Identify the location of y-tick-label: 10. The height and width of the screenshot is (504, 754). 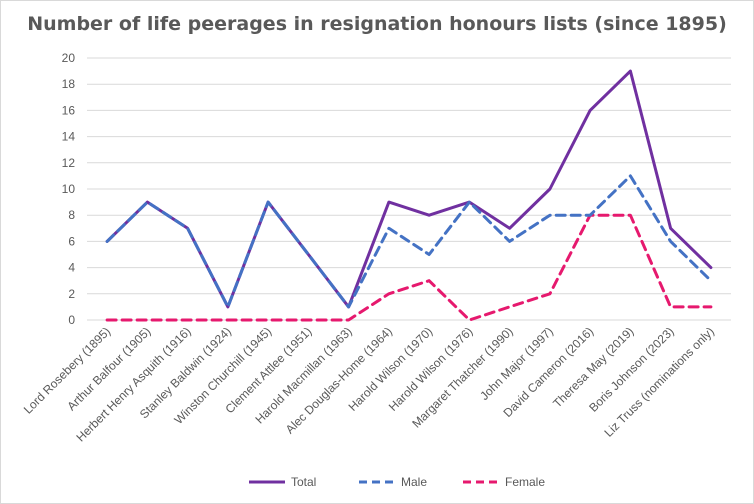
(69, 189).